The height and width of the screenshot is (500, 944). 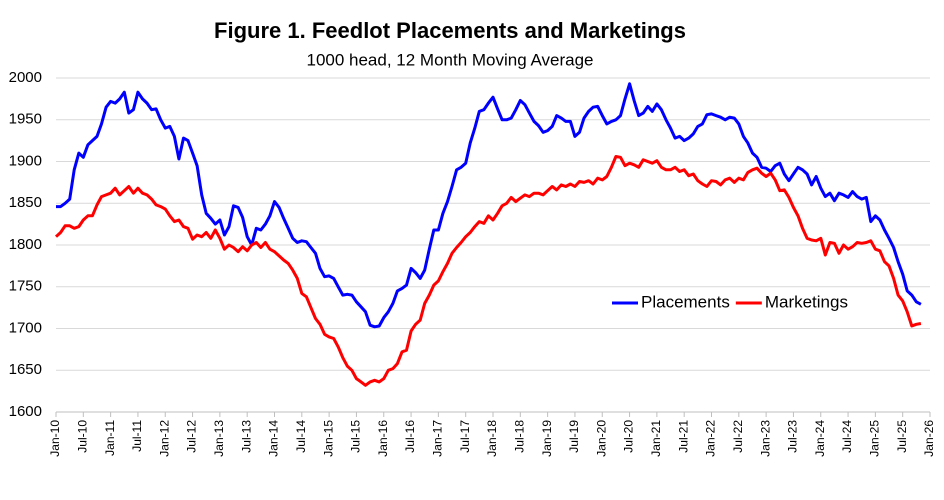 What do you see at coordinates (328, 438) in the screenshot?
I see `x-tick-label: Jan-15` at bounding box center [328, 438].